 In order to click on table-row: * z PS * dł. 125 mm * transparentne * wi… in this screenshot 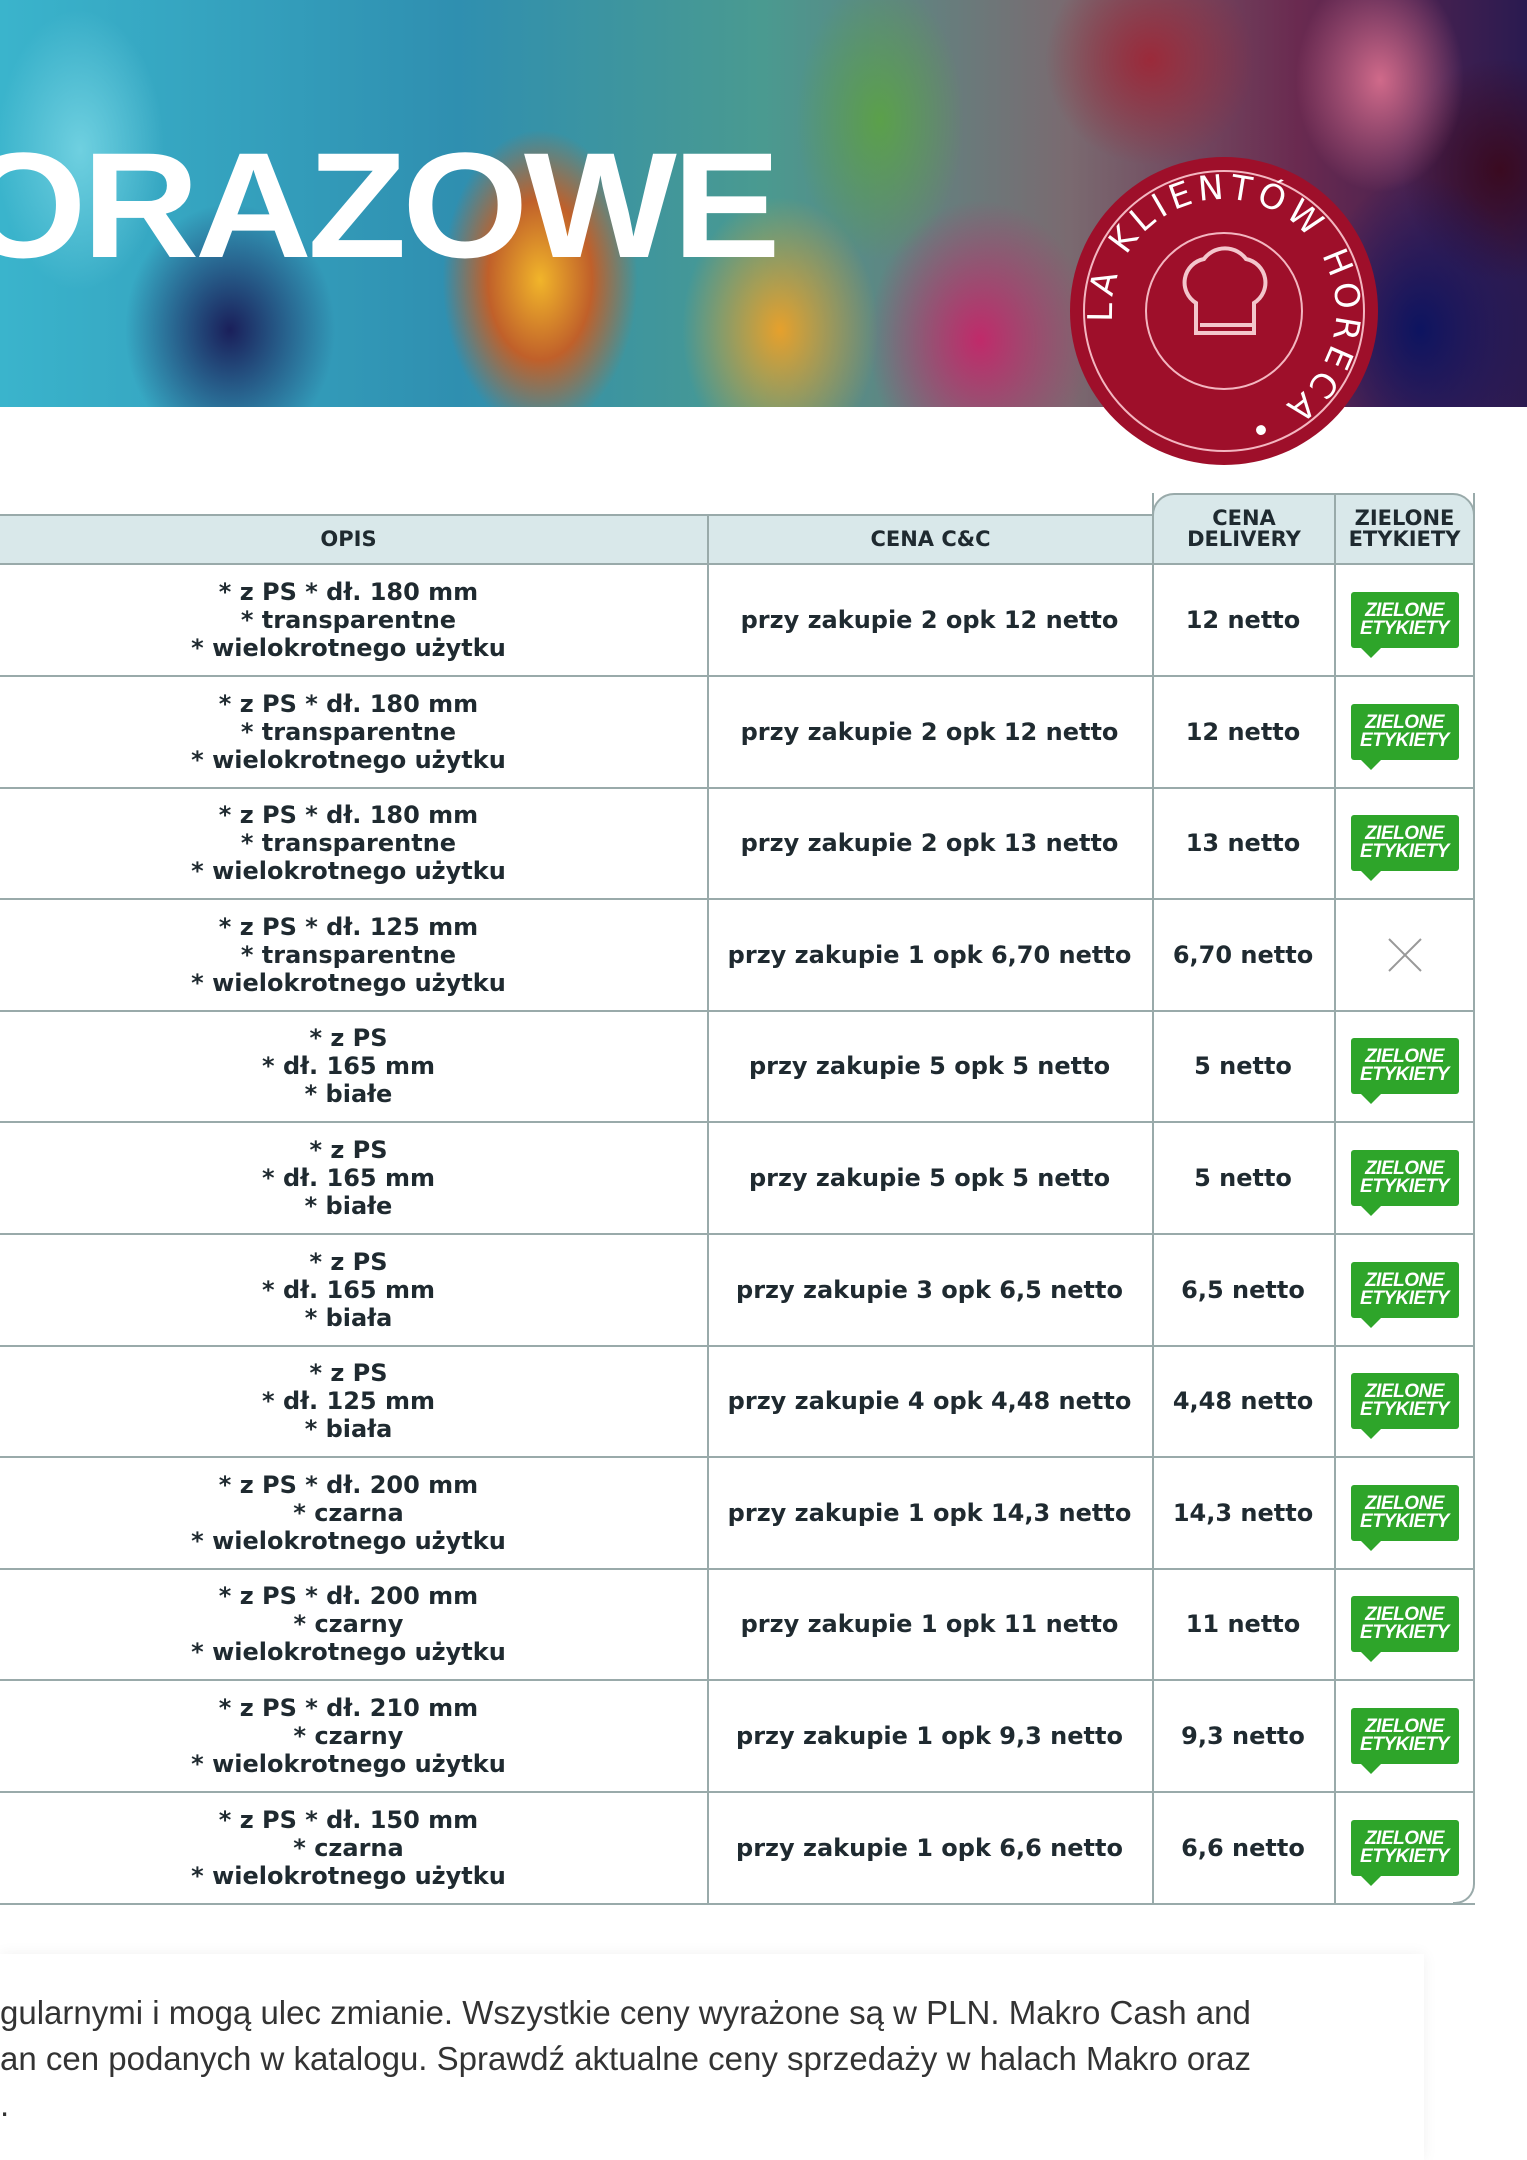, I will do `click(737, 956)`.